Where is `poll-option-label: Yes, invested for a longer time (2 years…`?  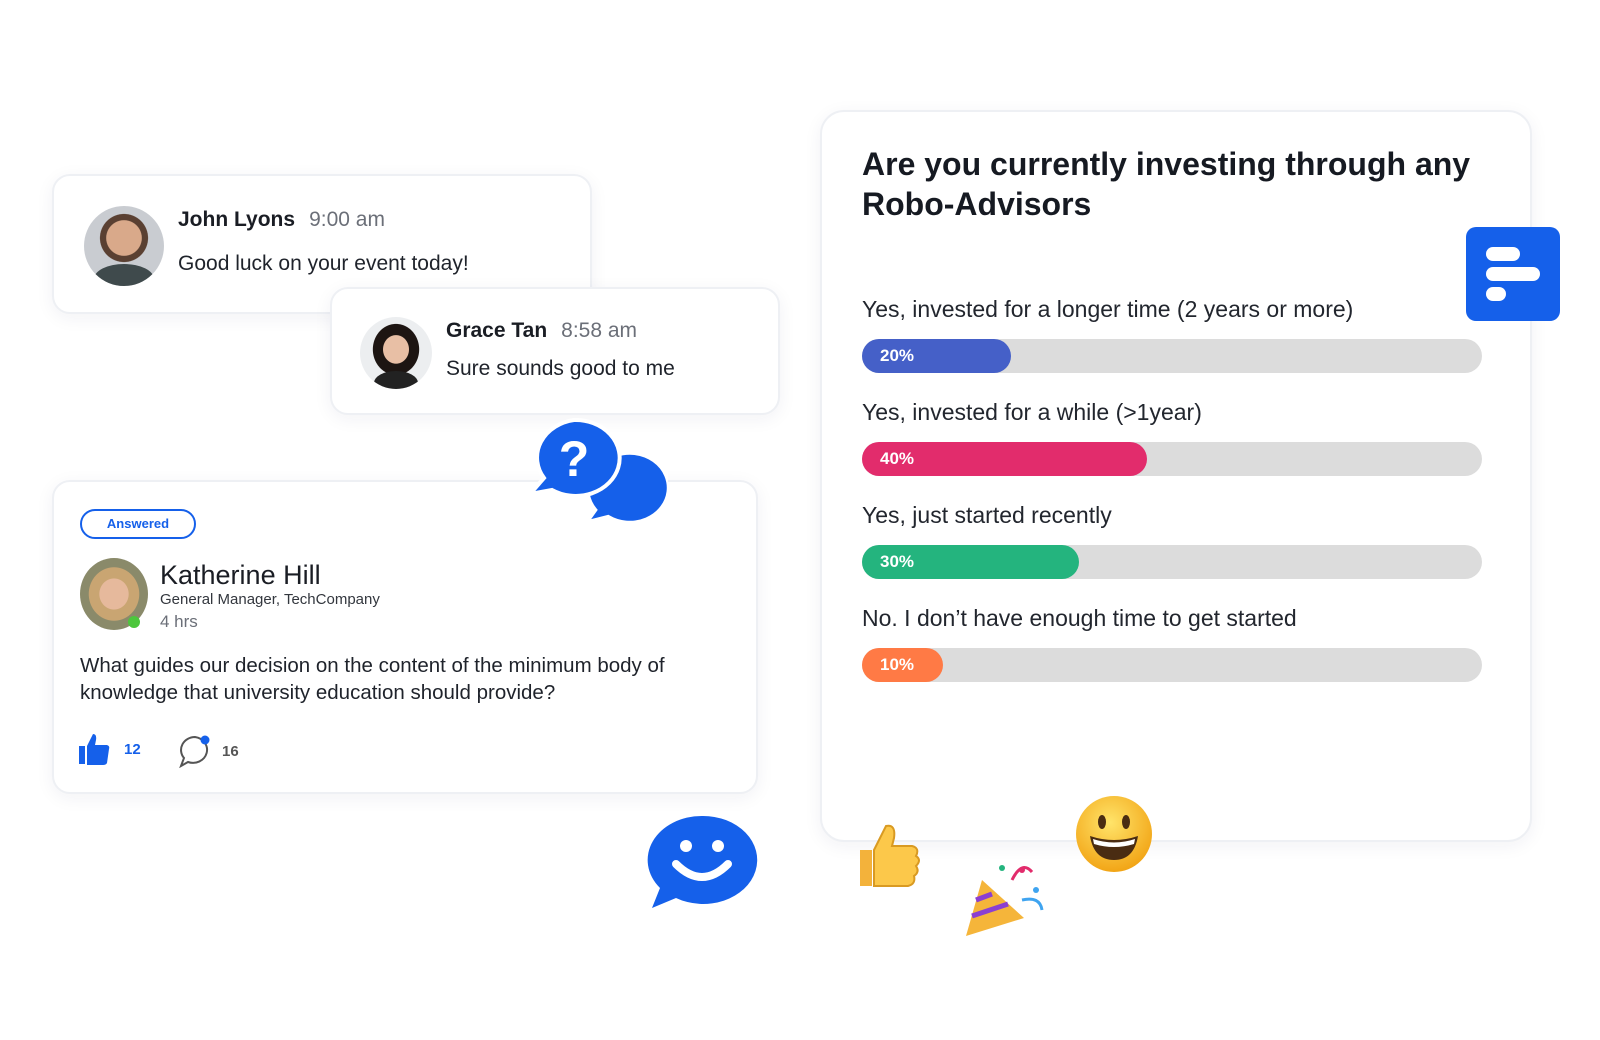 poll-option-label: Yes, invested for a longer time (2 years… is located at coordinates (1108, 309).